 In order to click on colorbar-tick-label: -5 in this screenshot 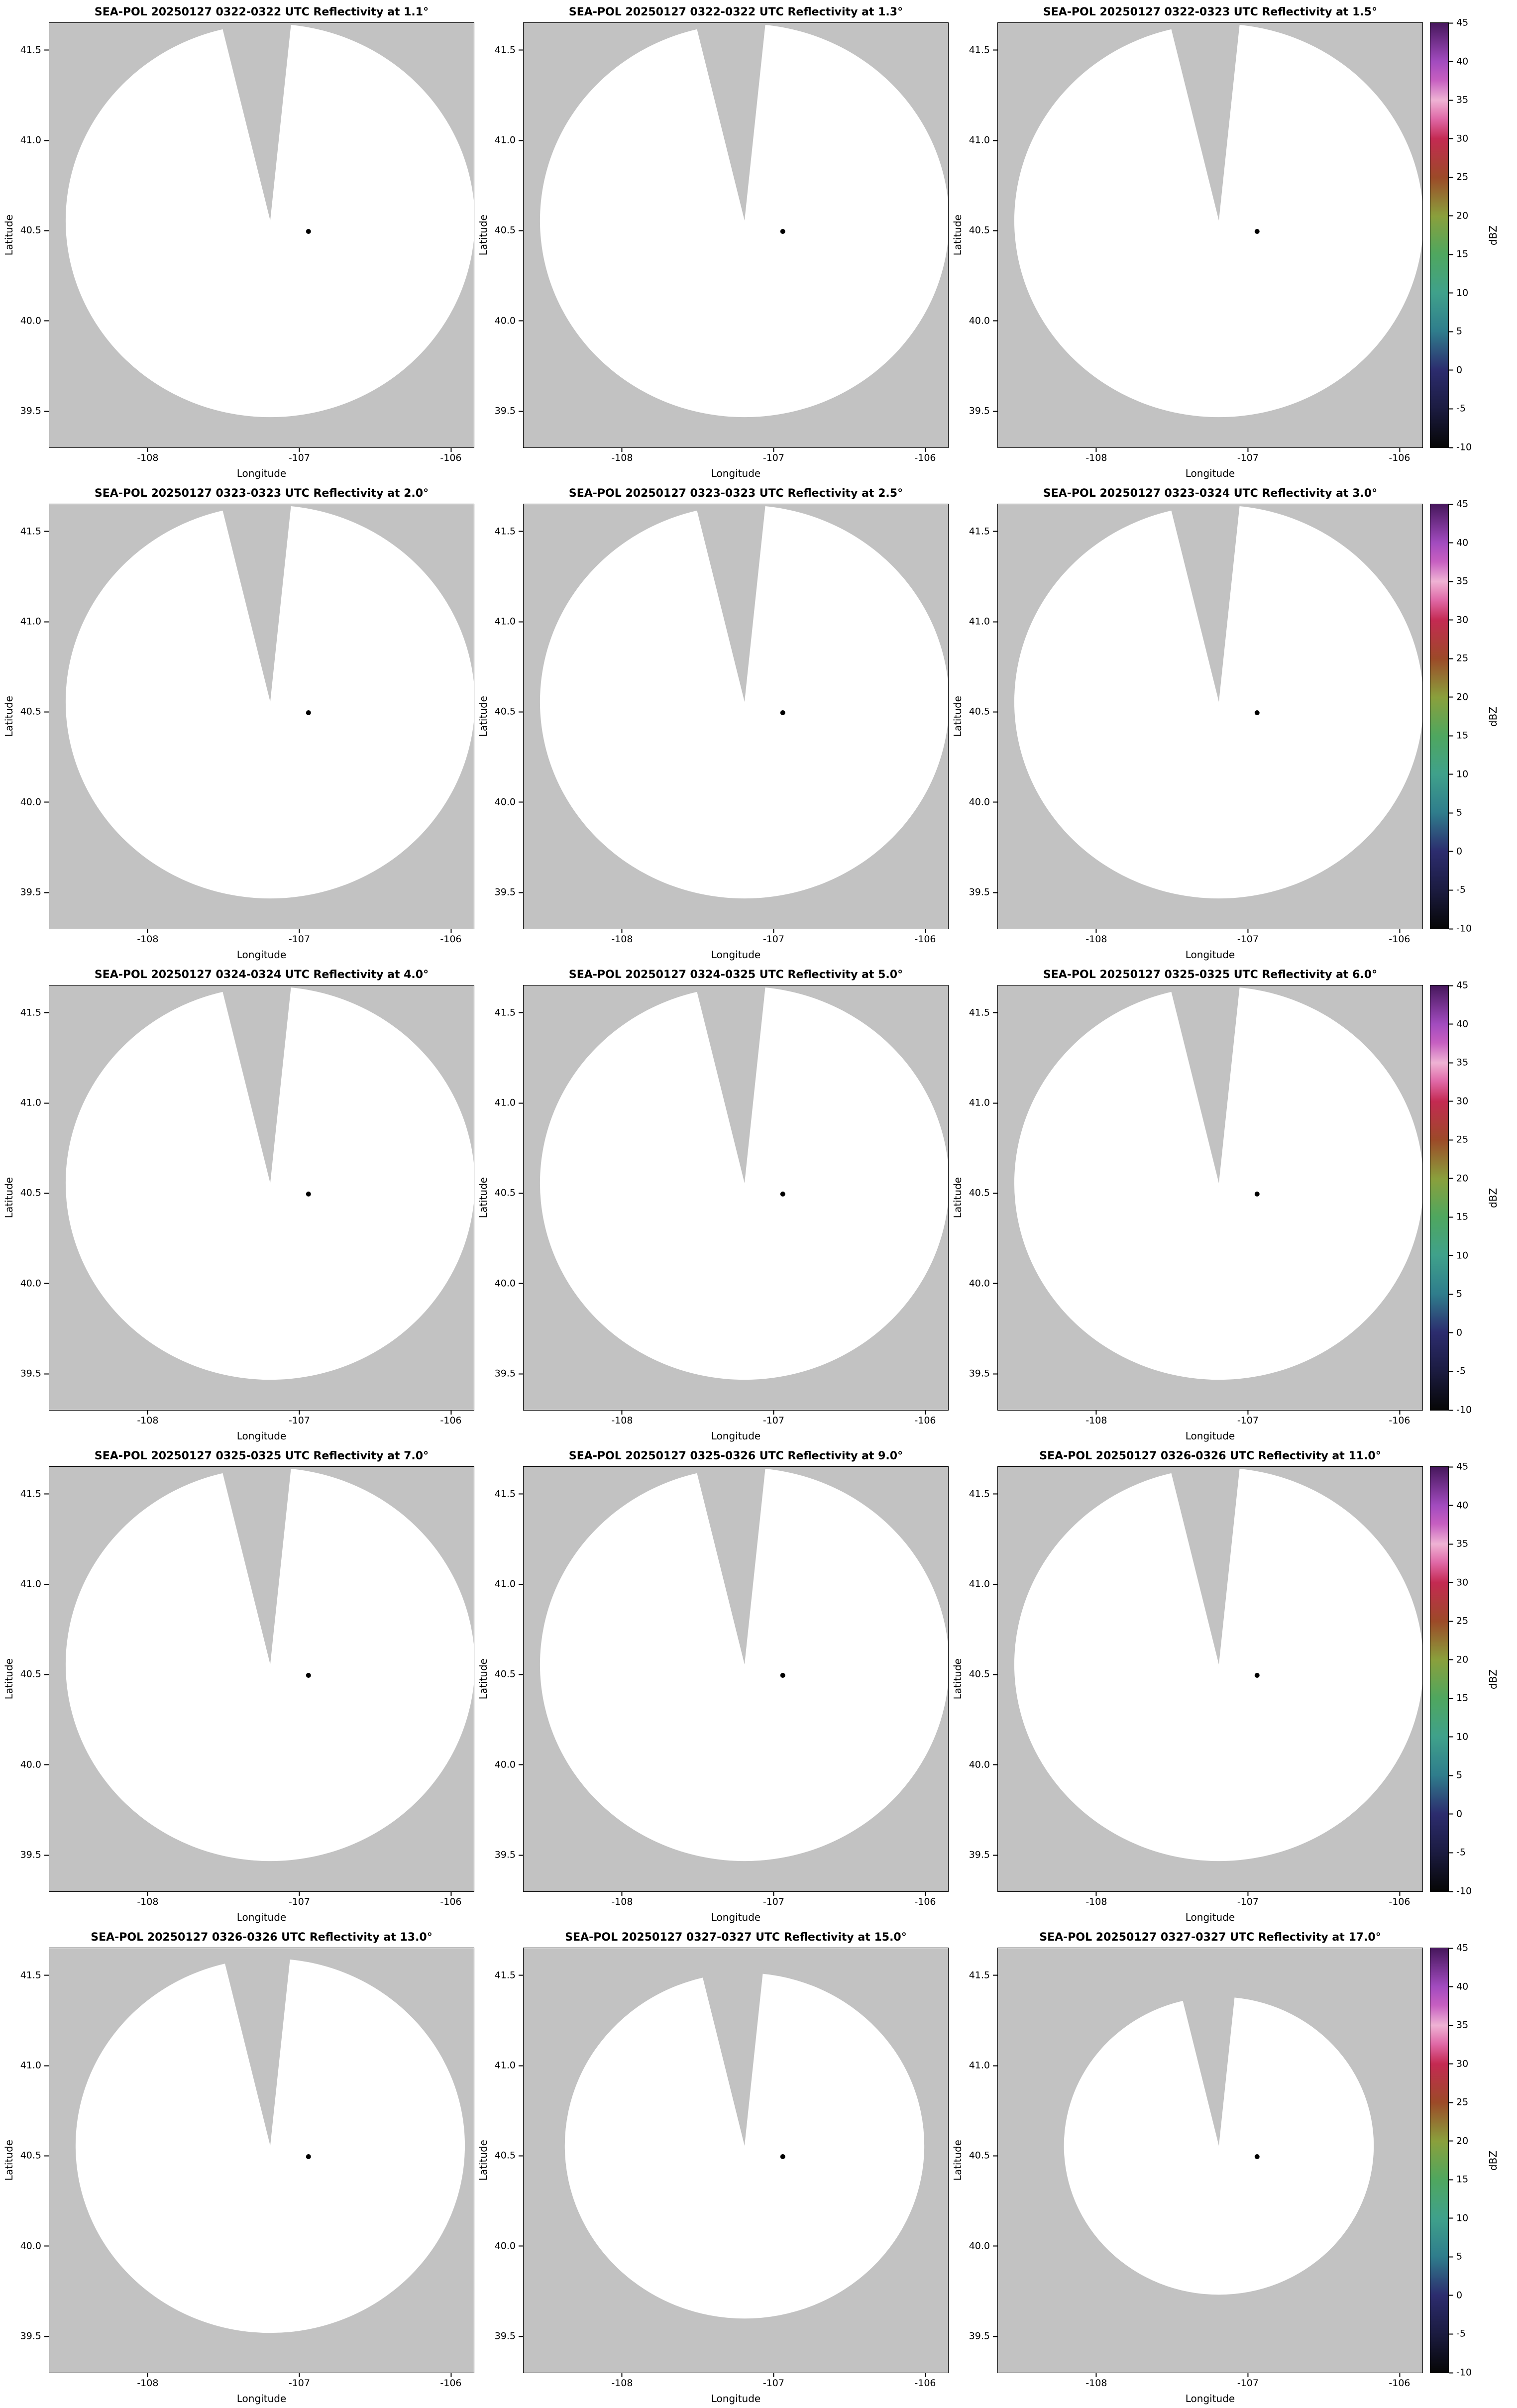, I will do `click(1461, 408)`.